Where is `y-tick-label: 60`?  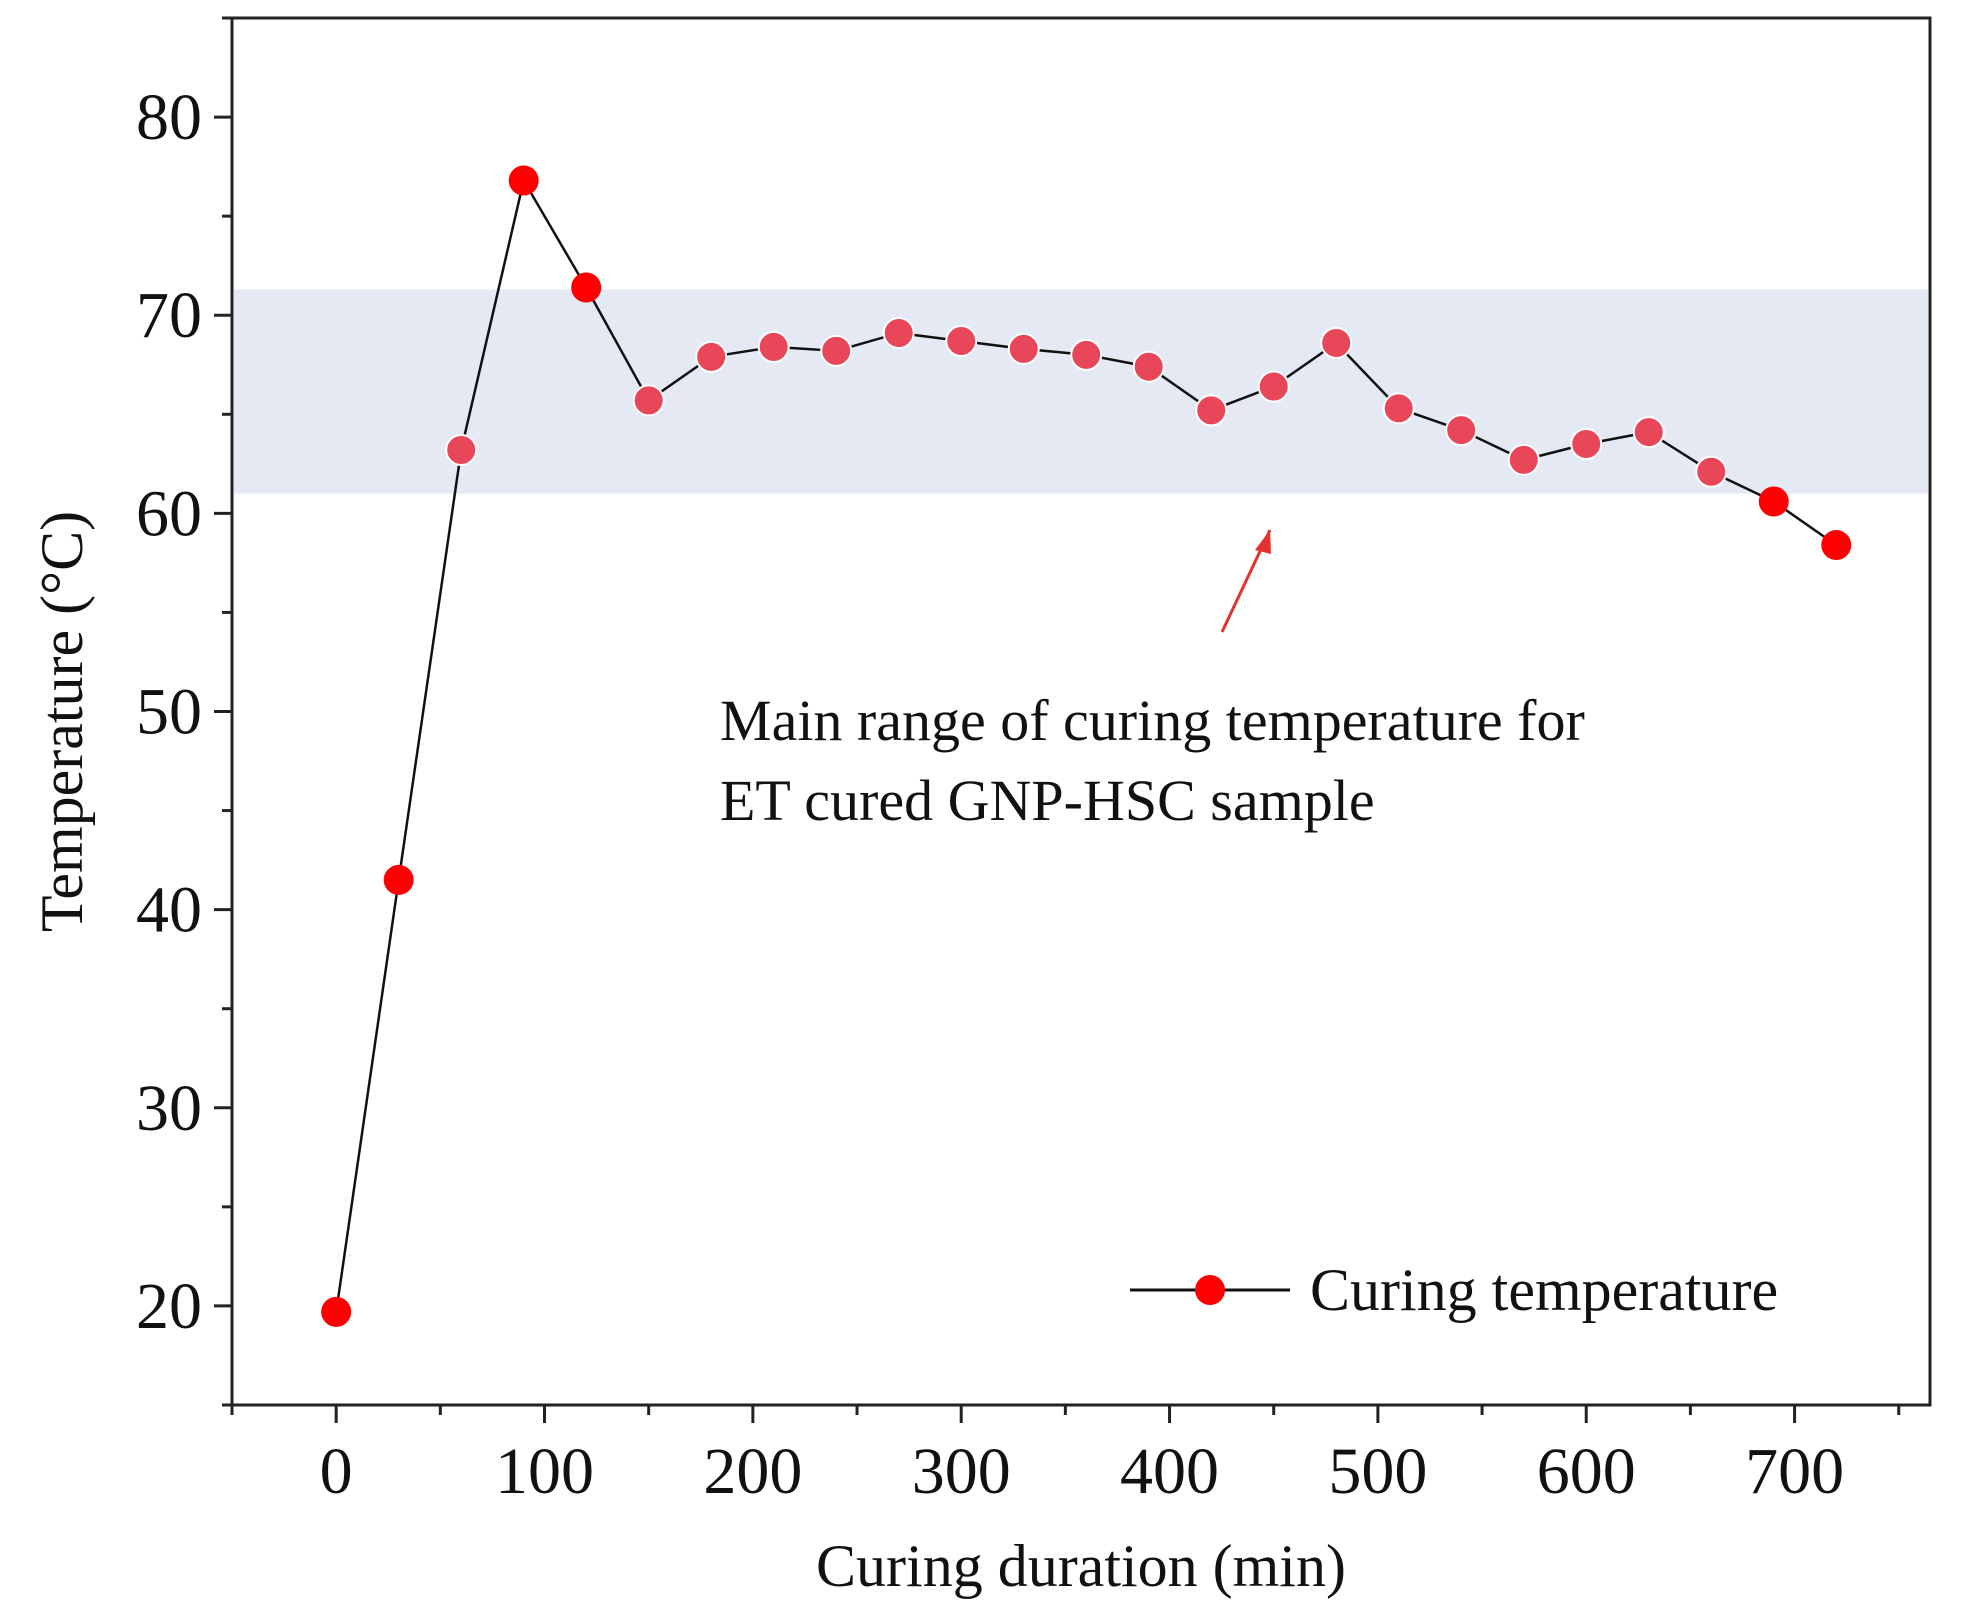 y-tick-label: 60 is located at coordinates (169, 513).